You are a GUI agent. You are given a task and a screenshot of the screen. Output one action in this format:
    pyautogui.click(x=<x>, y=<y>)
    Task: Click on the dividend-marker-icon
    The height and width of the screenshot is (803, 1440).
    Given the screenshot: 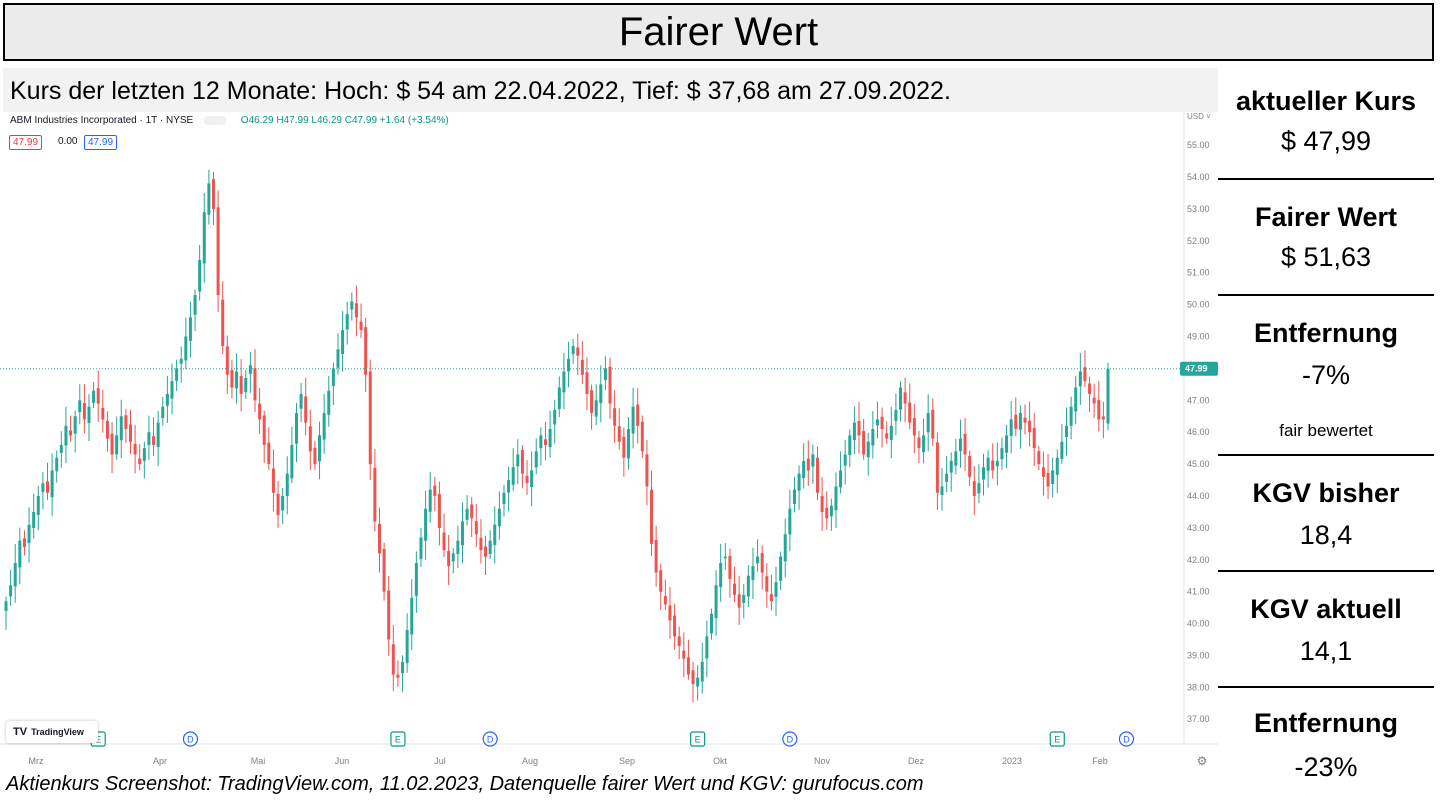 What is the action you would take?
    pyautogui.click(x=1126, y=739)
    